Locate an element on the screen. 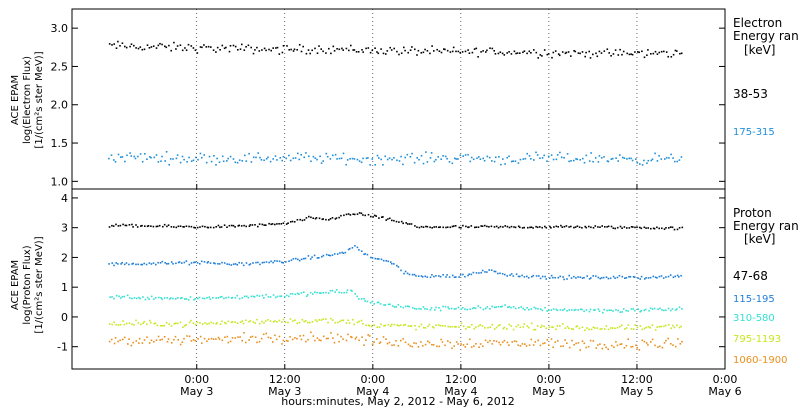 Image resolution: width=800 pixels, height=410 pixels. electron-legend-title-3: [keV] is located at coordinates (759, 50).